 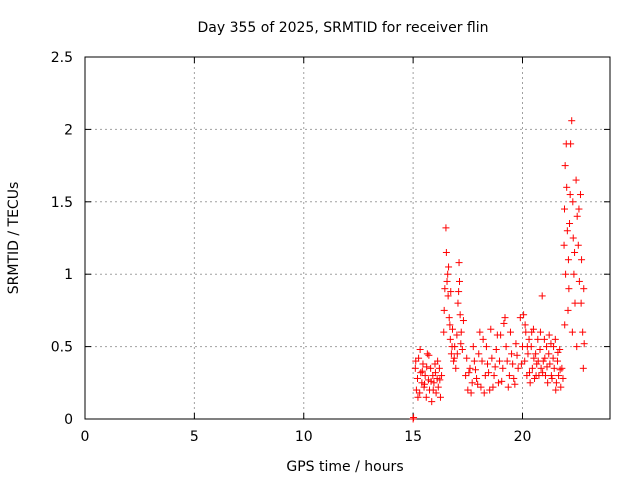 What do you see at coordinates (68, 130) in the screenshot?
I see `y-tick-label: 2` at bounding box center [68, 130].